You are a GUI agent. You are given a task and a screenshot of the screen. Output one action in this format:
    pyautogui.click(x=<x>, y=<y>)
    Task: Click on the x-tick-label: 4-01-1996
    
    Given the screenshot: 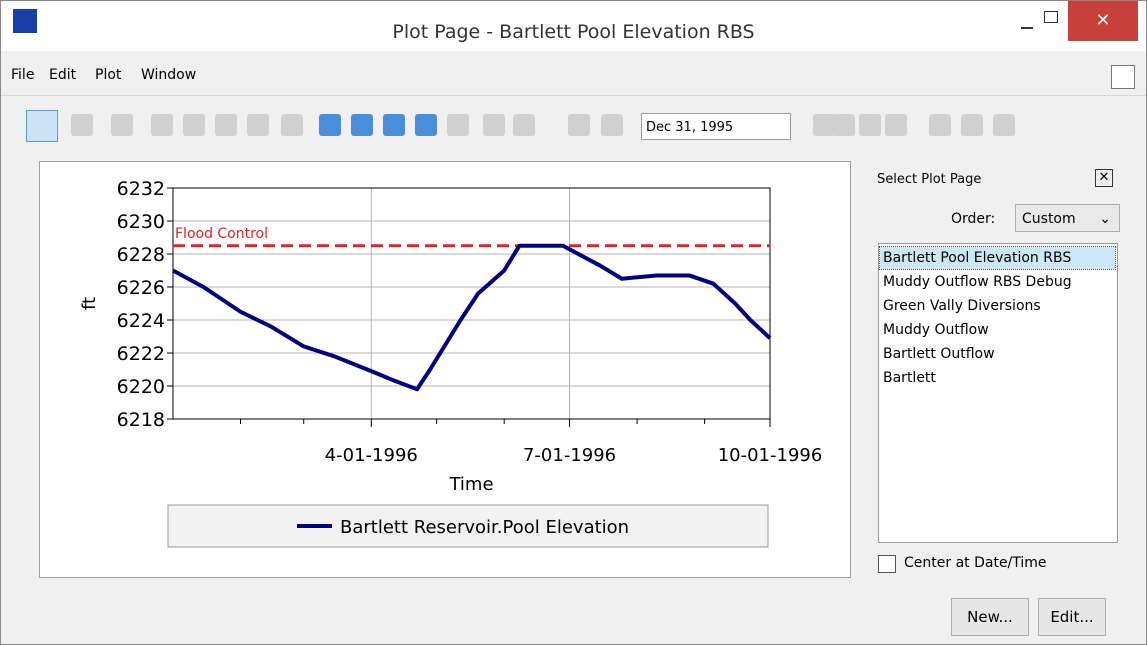 What is the action you would take?
    pyautogui.click(x=371, y=455)
    